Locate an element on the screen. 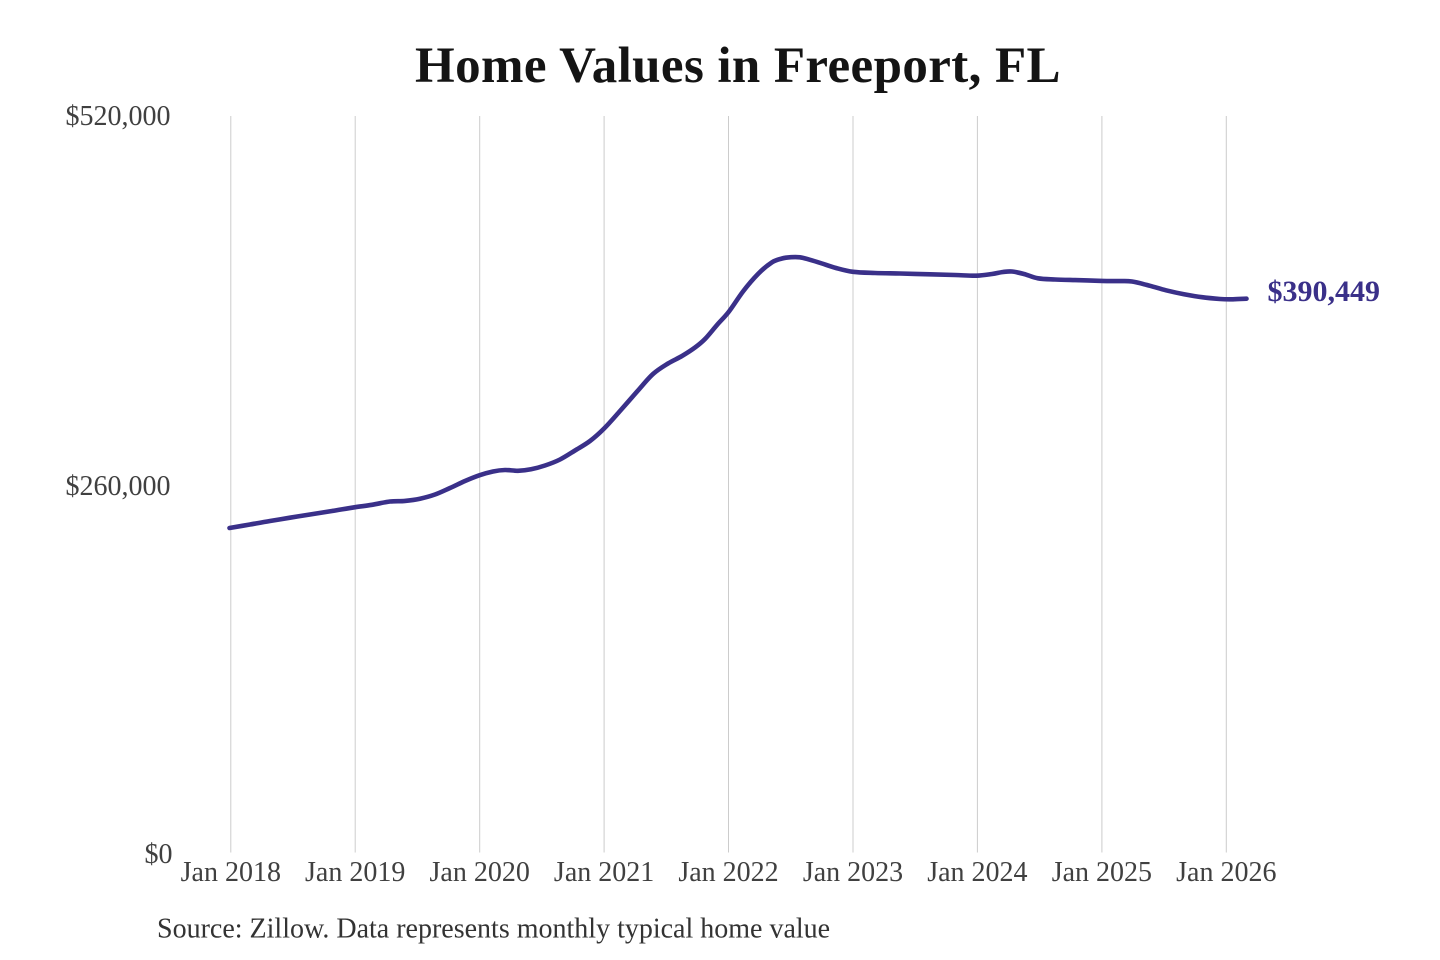 This screenshot has height=960, width=1440. svg-text: $260,000 is located at coordinates (118, 486).